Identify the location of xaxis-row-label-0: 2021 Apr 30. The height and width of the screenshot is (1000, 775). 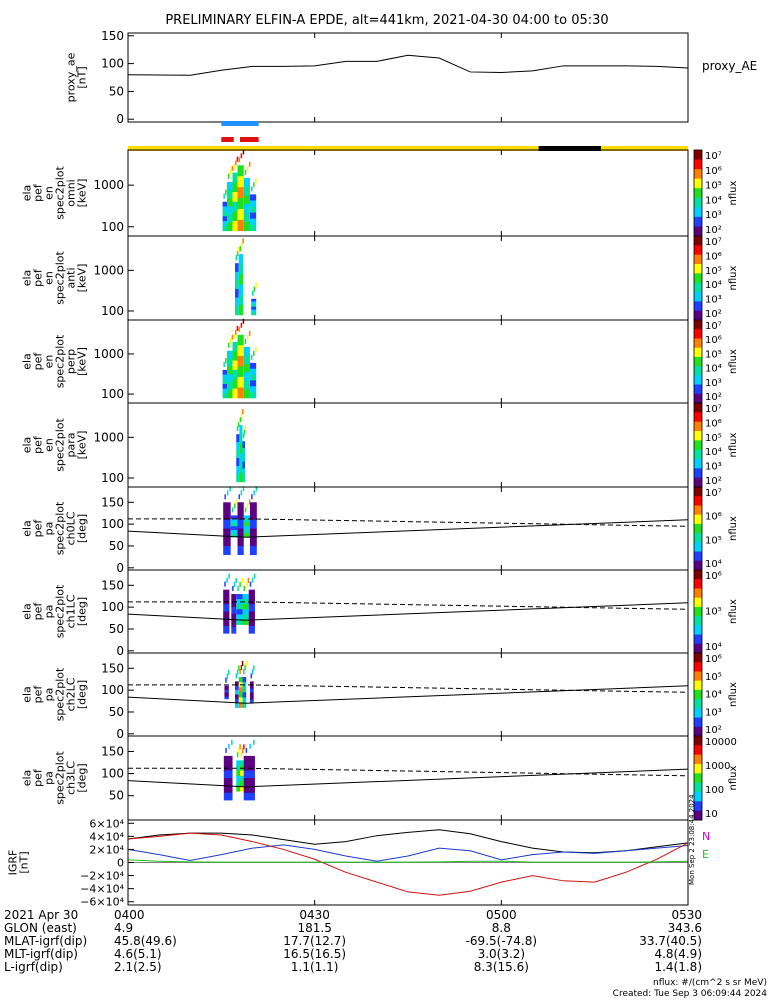
(41, 915).